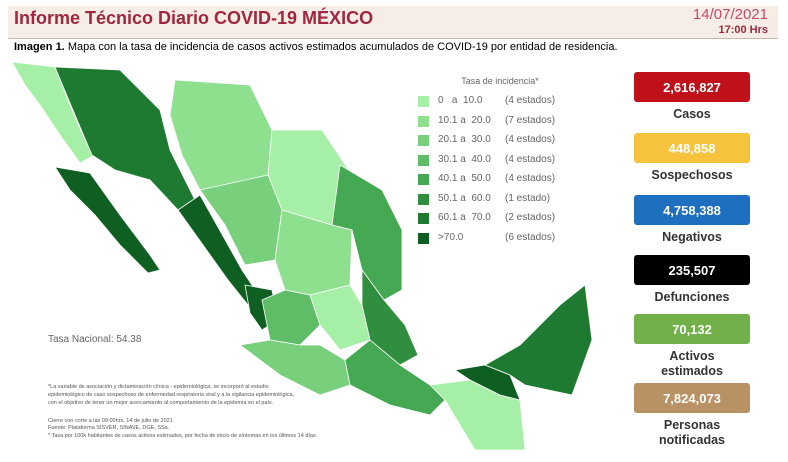 Image resolution: width=788 pixels, height=462 pixels. What do you see at coordinates (464, 120) in the screenshot?
I see `legend-label: 10.1 a 20.0` at bounding box center [464, 120].